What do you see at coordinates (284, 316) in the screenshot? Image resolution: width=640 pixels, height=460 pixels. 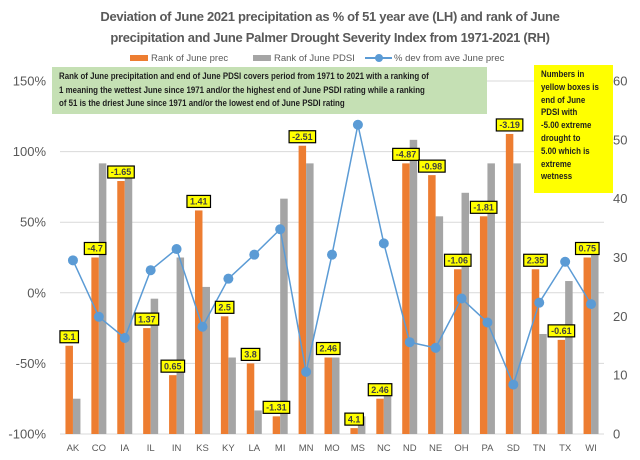 I see `bar-rank-pdsi-mi` at bounding box center [284, 316].